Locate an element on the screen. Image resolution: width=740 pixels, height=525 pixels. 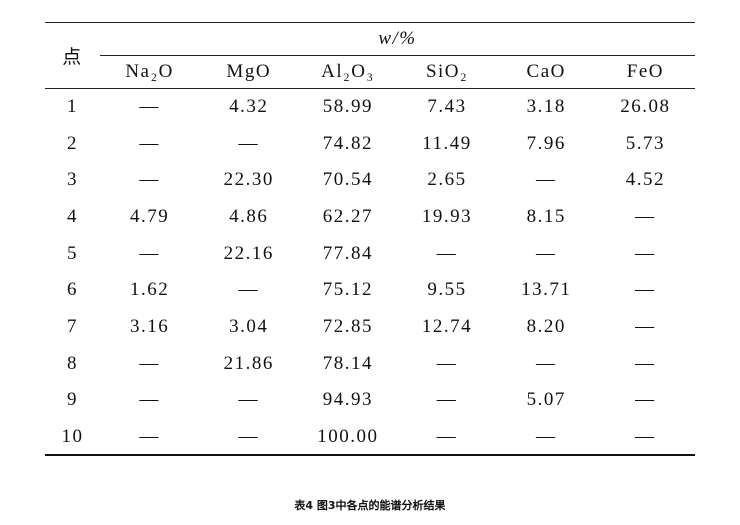
table-cell: 2.65 is located at coordinates (447, 180).